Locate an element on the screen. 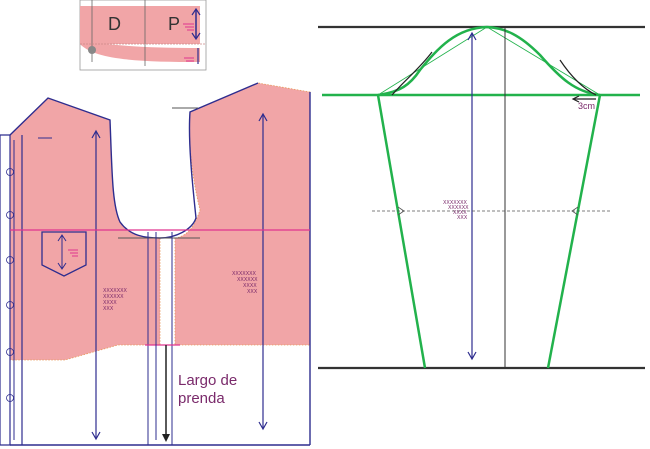  collar-label-d: D is located at coordinates (114, 24).